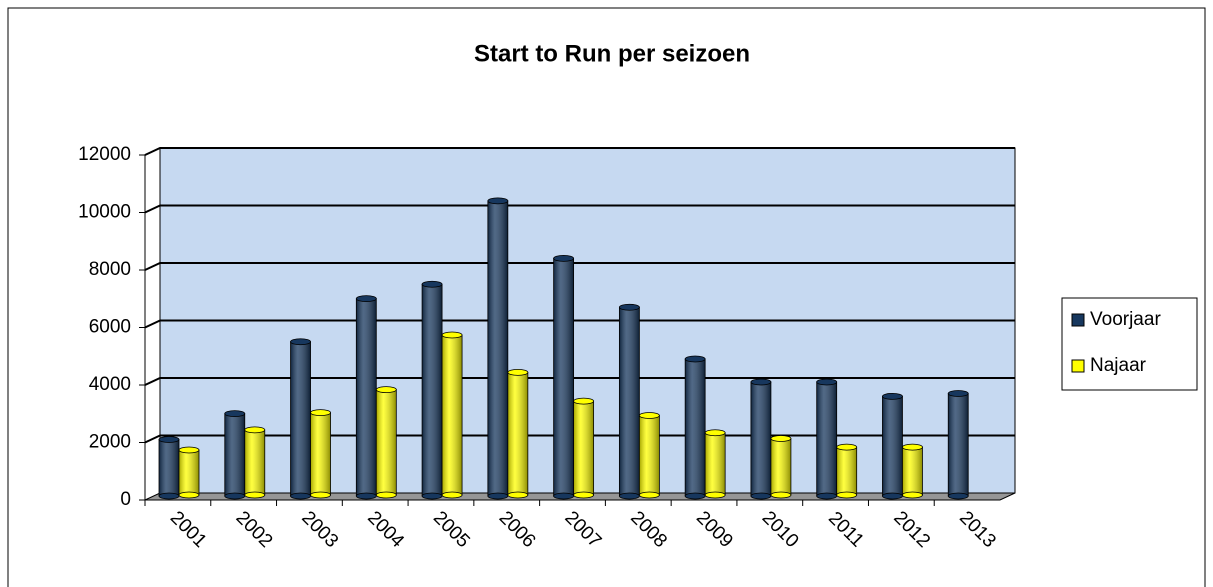 The width and height of the screenshot is (1213, 587). I want to click on y-tick-label: 0, so click(125, 499).